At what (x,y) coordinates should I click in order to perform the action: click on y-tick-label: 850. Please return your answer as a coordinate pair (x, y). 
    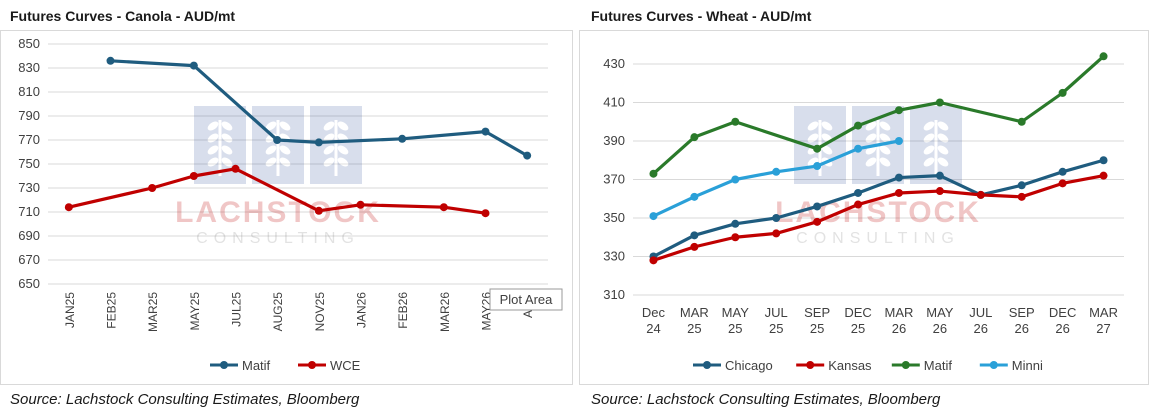
    Looking at the image, I should click on (29, 43).